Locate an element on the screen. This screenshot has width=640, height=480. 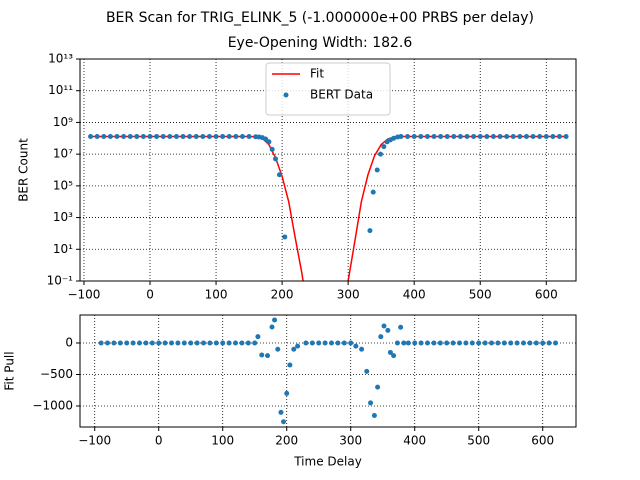
x-tick-label: 200 is located at coordinates (282, 295).